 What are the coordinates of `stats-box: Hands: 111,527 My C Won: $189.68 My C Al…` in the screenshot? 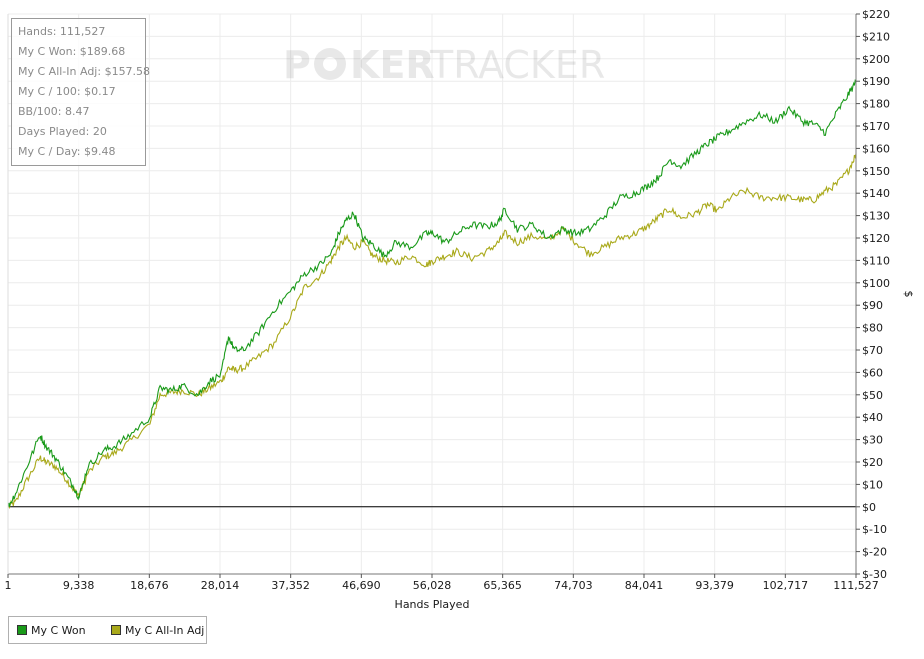 It's located at (81, 92).